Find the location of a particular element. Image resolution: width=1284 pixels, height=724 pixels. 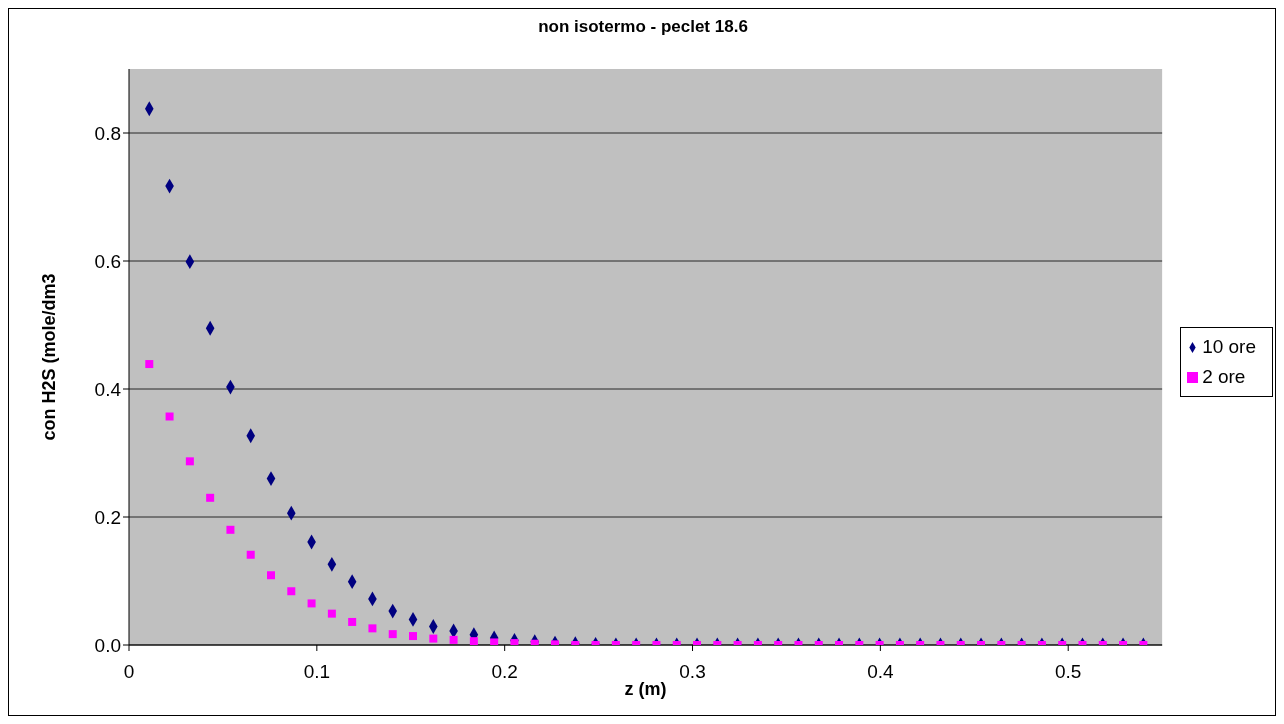

x-tick-label: 0.5 is located at coordinates (1068, 672).